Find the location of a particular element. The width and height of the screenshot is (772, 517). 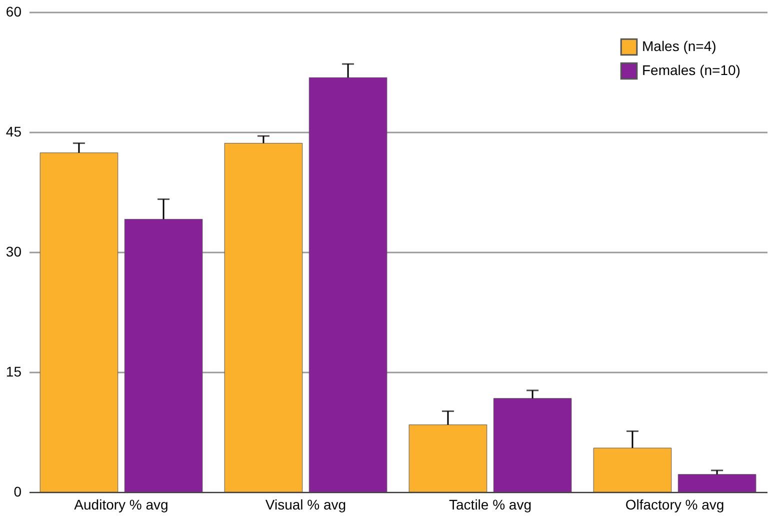

legend-label: Males (n=4) is located at coordinates (679, 46).